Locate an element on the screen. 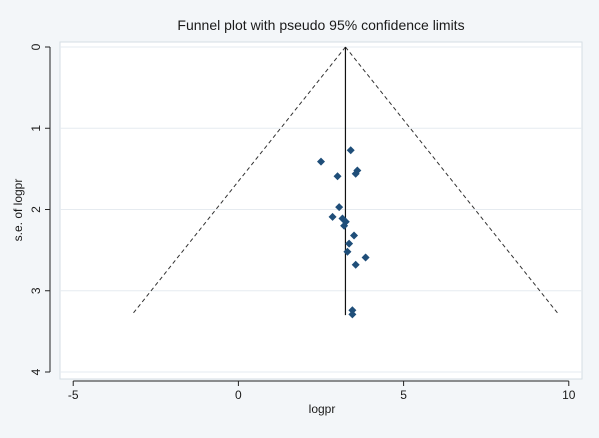 This screenshot has height=438, width=599. y-tick-label-1: 1 is located at coordinates (36, 128).